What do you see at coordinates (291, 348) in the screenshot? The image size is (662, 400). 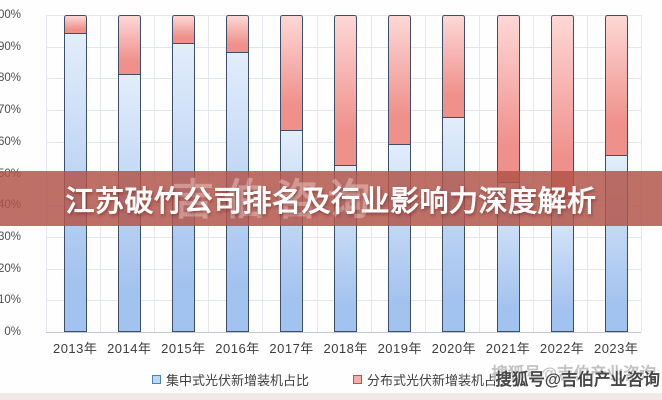 I see `x-axis-label-2017年: 2017年` at bounding box center [291, 348].